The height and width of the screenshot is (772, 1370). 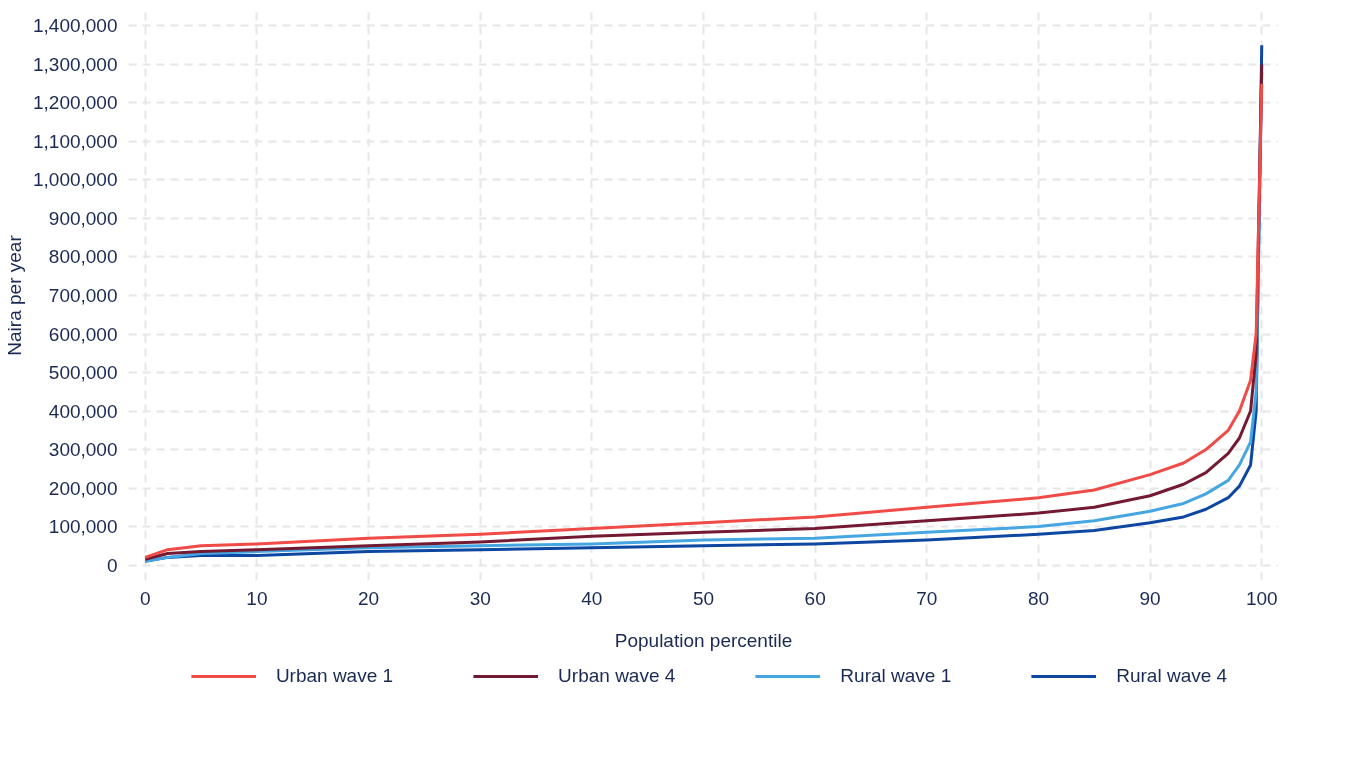 What do you see at coordinates (480, 598) in the screenshot?
I see `x-tick-label: 30` at bounding box center [480, 598].